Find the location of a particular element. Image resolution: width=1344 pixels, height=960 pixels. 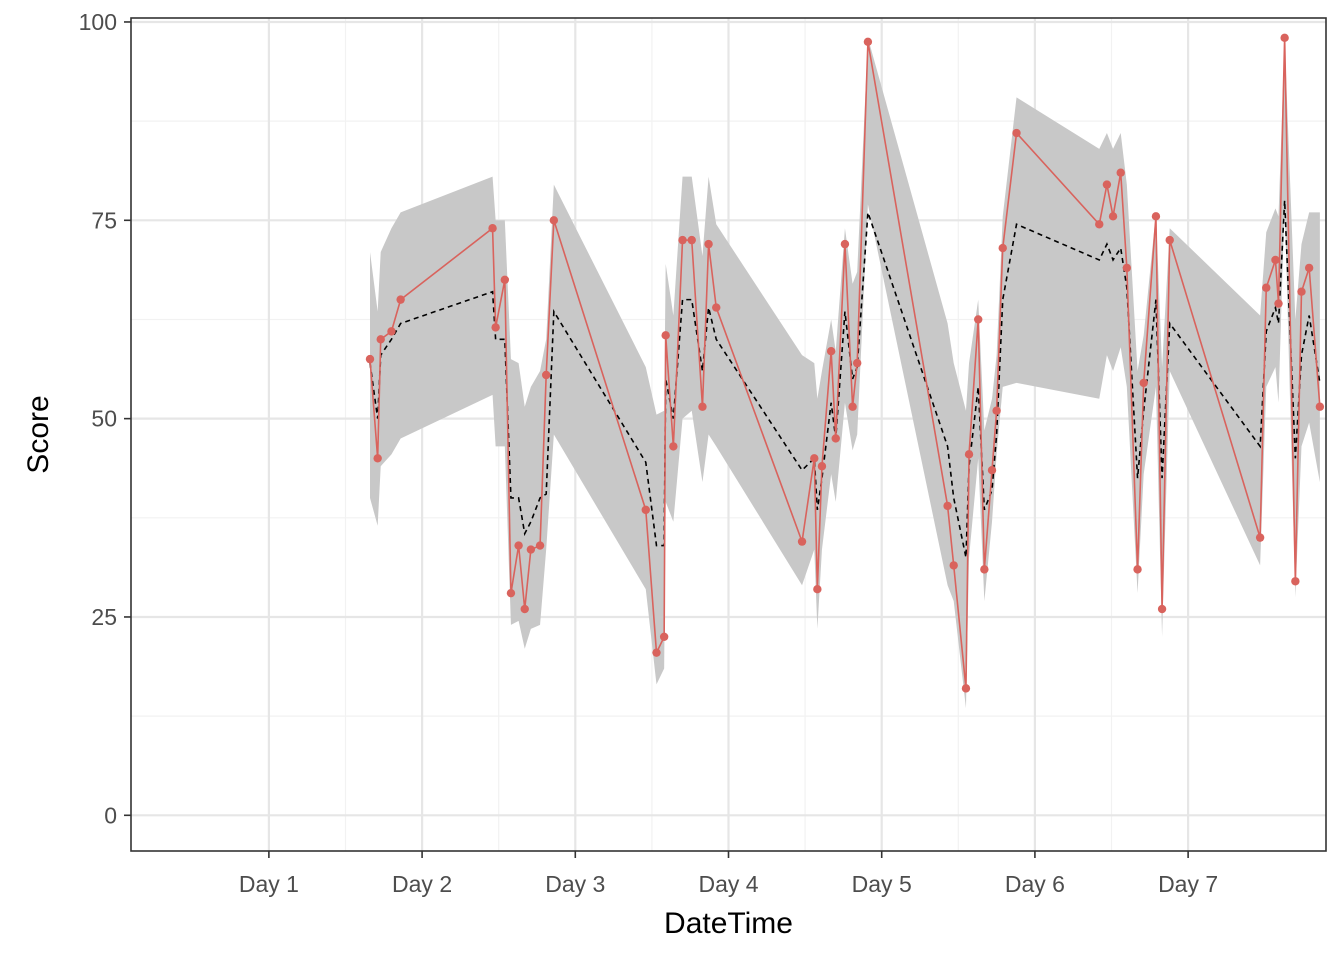

x-tick-label: Day 7 is located at coordinates (1188, 884).